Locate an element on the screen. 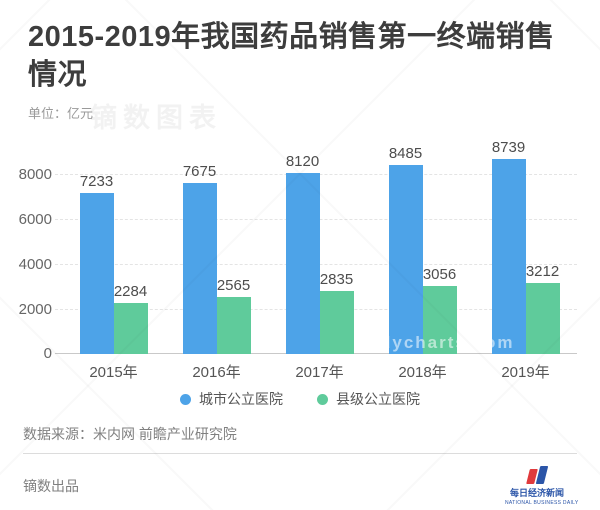 The height and width of the screenshot is (510, 600). y-tick-label: 6000 is located at coordinates (35, 220).